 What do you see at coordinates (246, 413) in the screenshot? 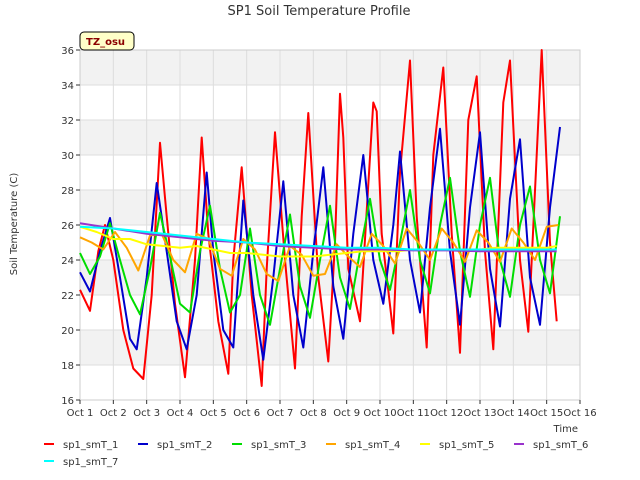
I see `x-tick-label: Oct 6` at bounding box center [246, 413].